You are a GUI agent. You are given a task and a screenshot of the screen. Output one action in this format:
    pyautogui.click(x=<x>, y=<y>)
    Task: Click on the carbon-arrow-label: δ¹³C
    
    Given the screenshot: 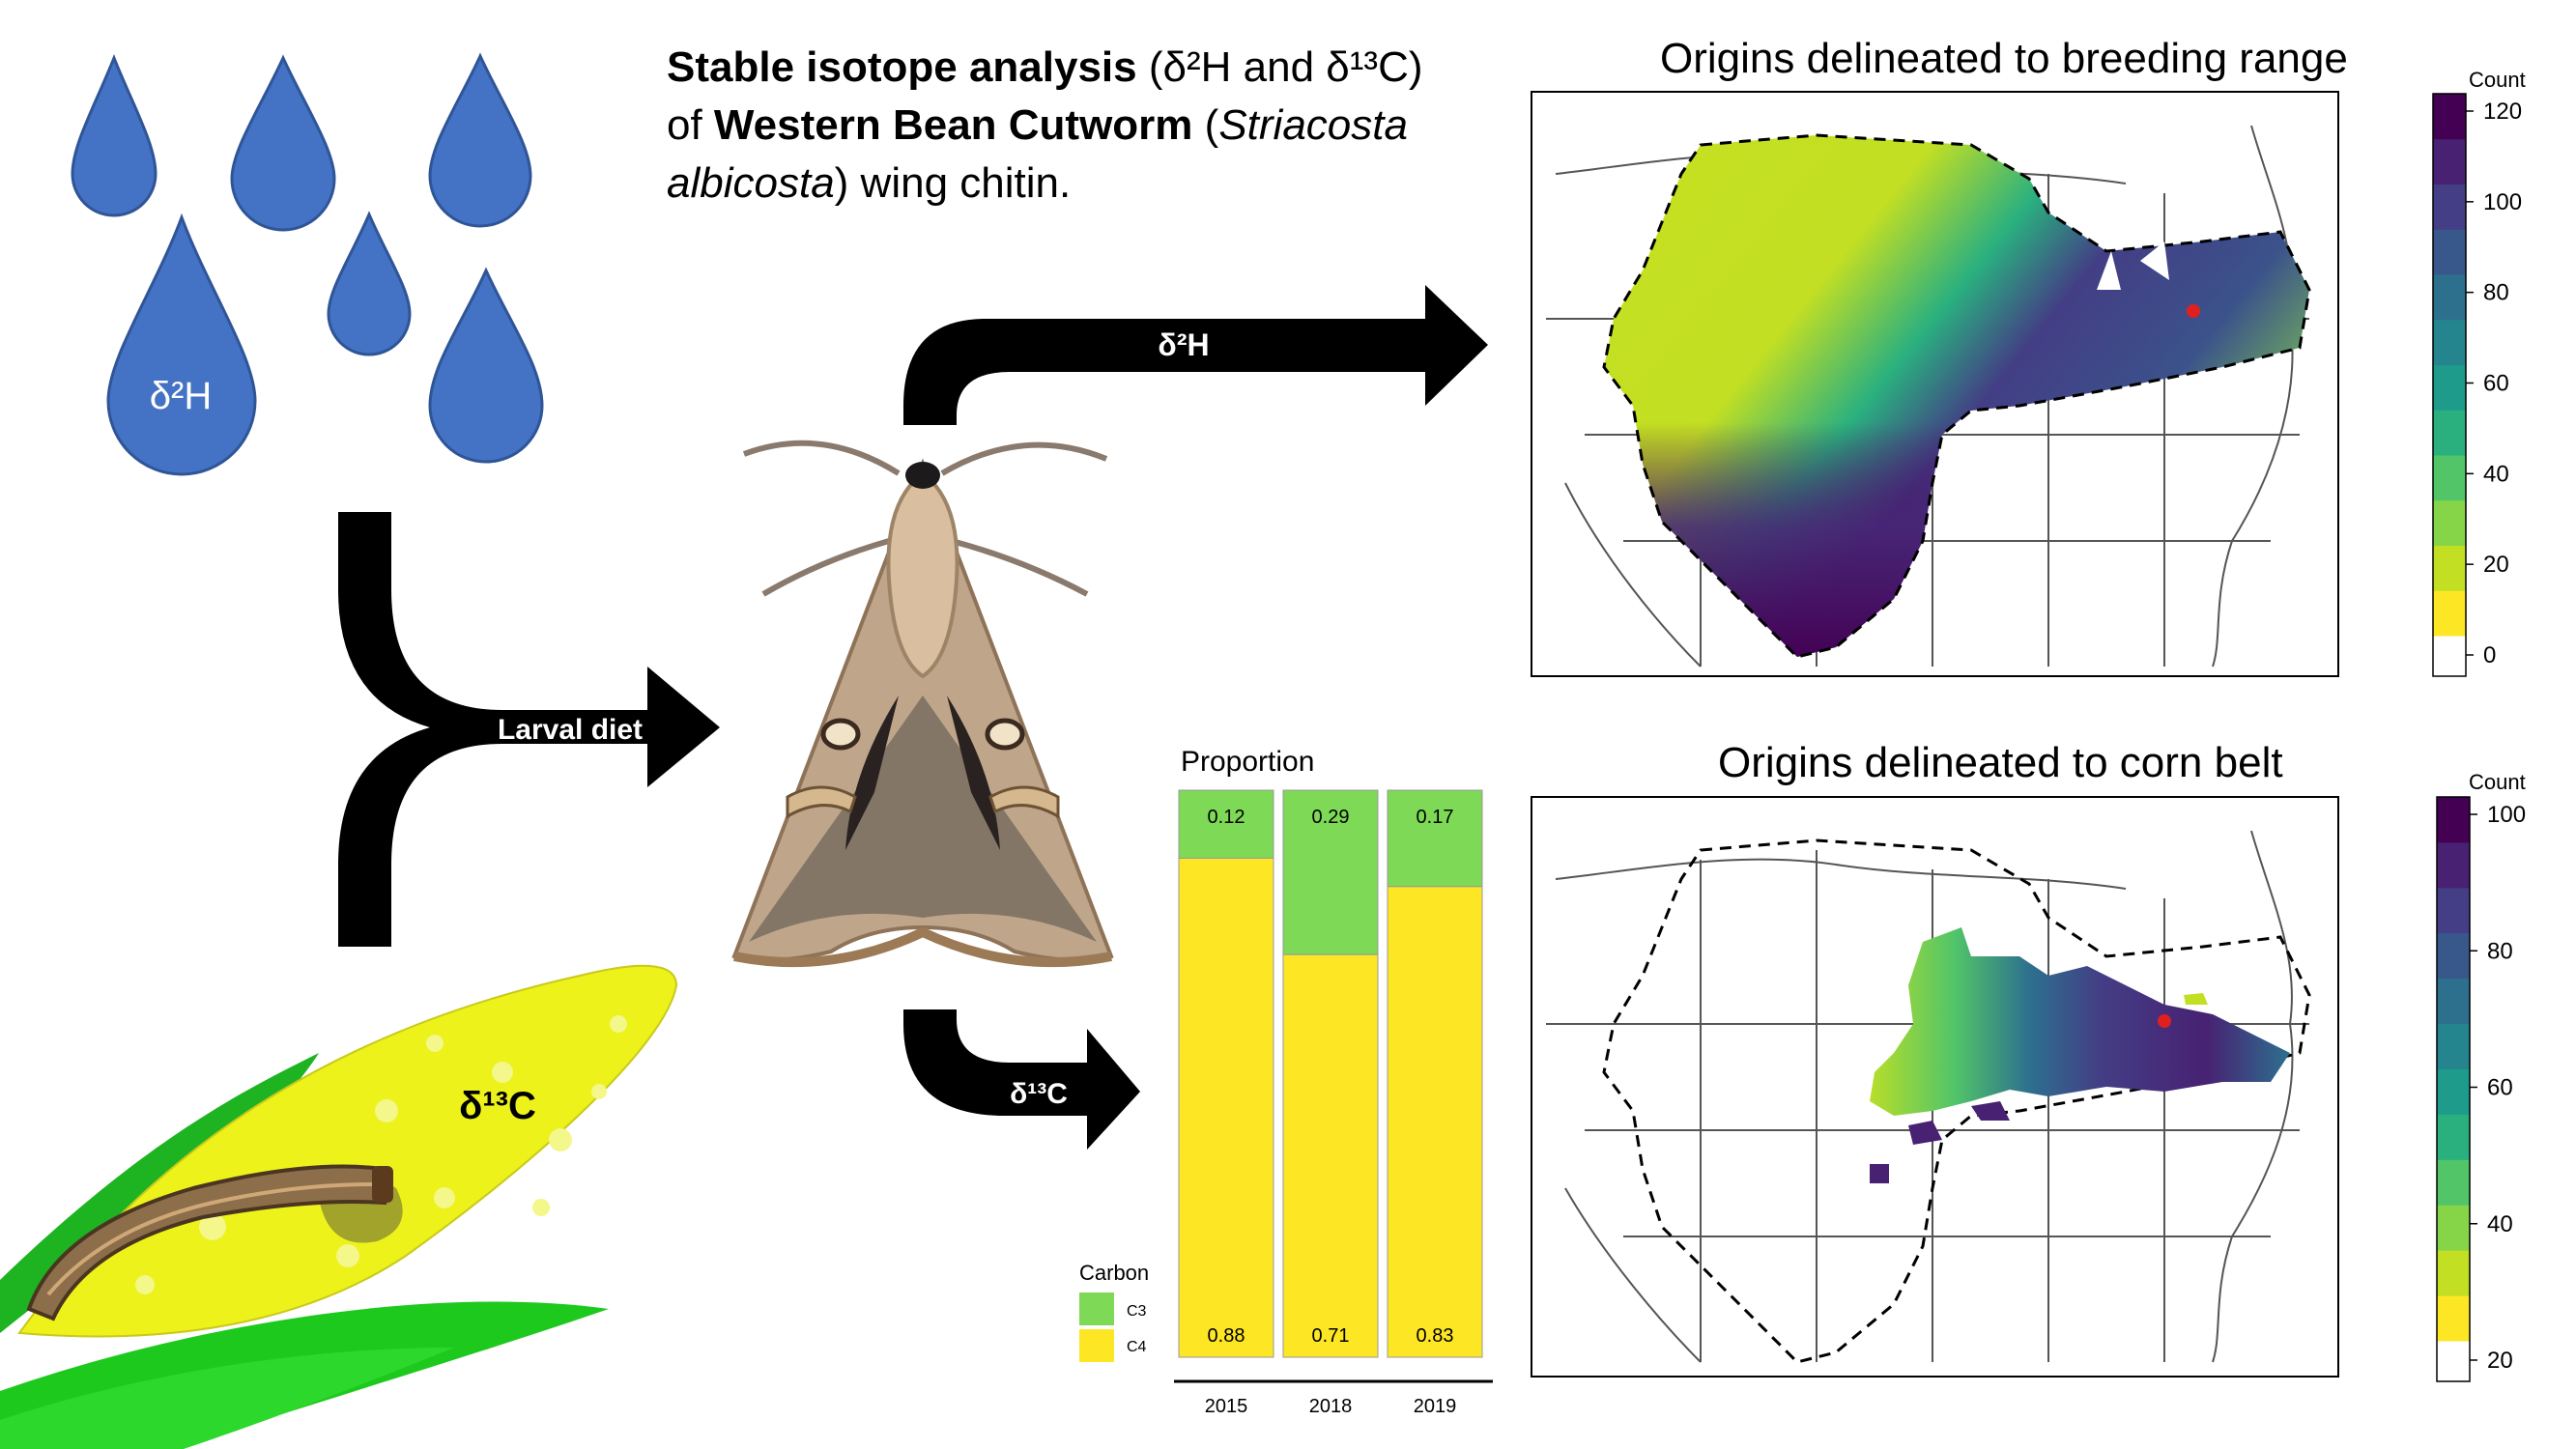 What is the action you would take?
    pyautogui.click(x=1039, y=1094)
    